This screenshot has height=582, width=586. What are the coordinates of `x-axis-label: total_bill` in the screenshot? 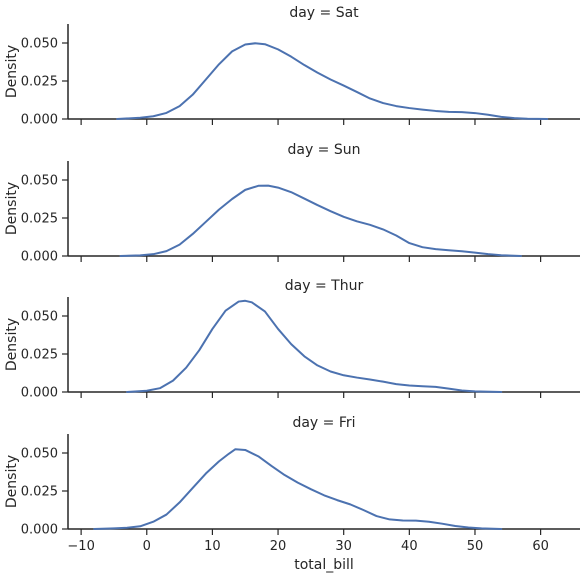 It's located at (324, 565).